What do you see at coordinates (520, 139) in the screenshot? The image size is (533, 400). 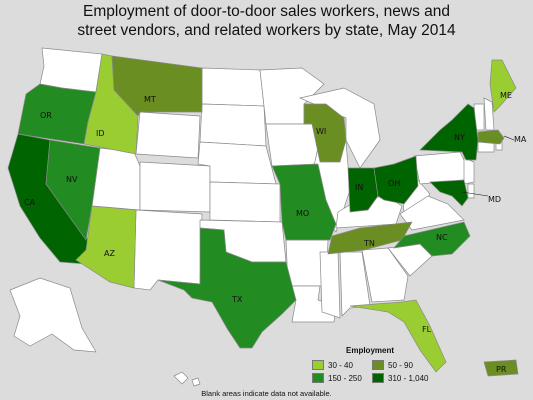 I see `label-ma: MA` at bounding box center [520, 139].